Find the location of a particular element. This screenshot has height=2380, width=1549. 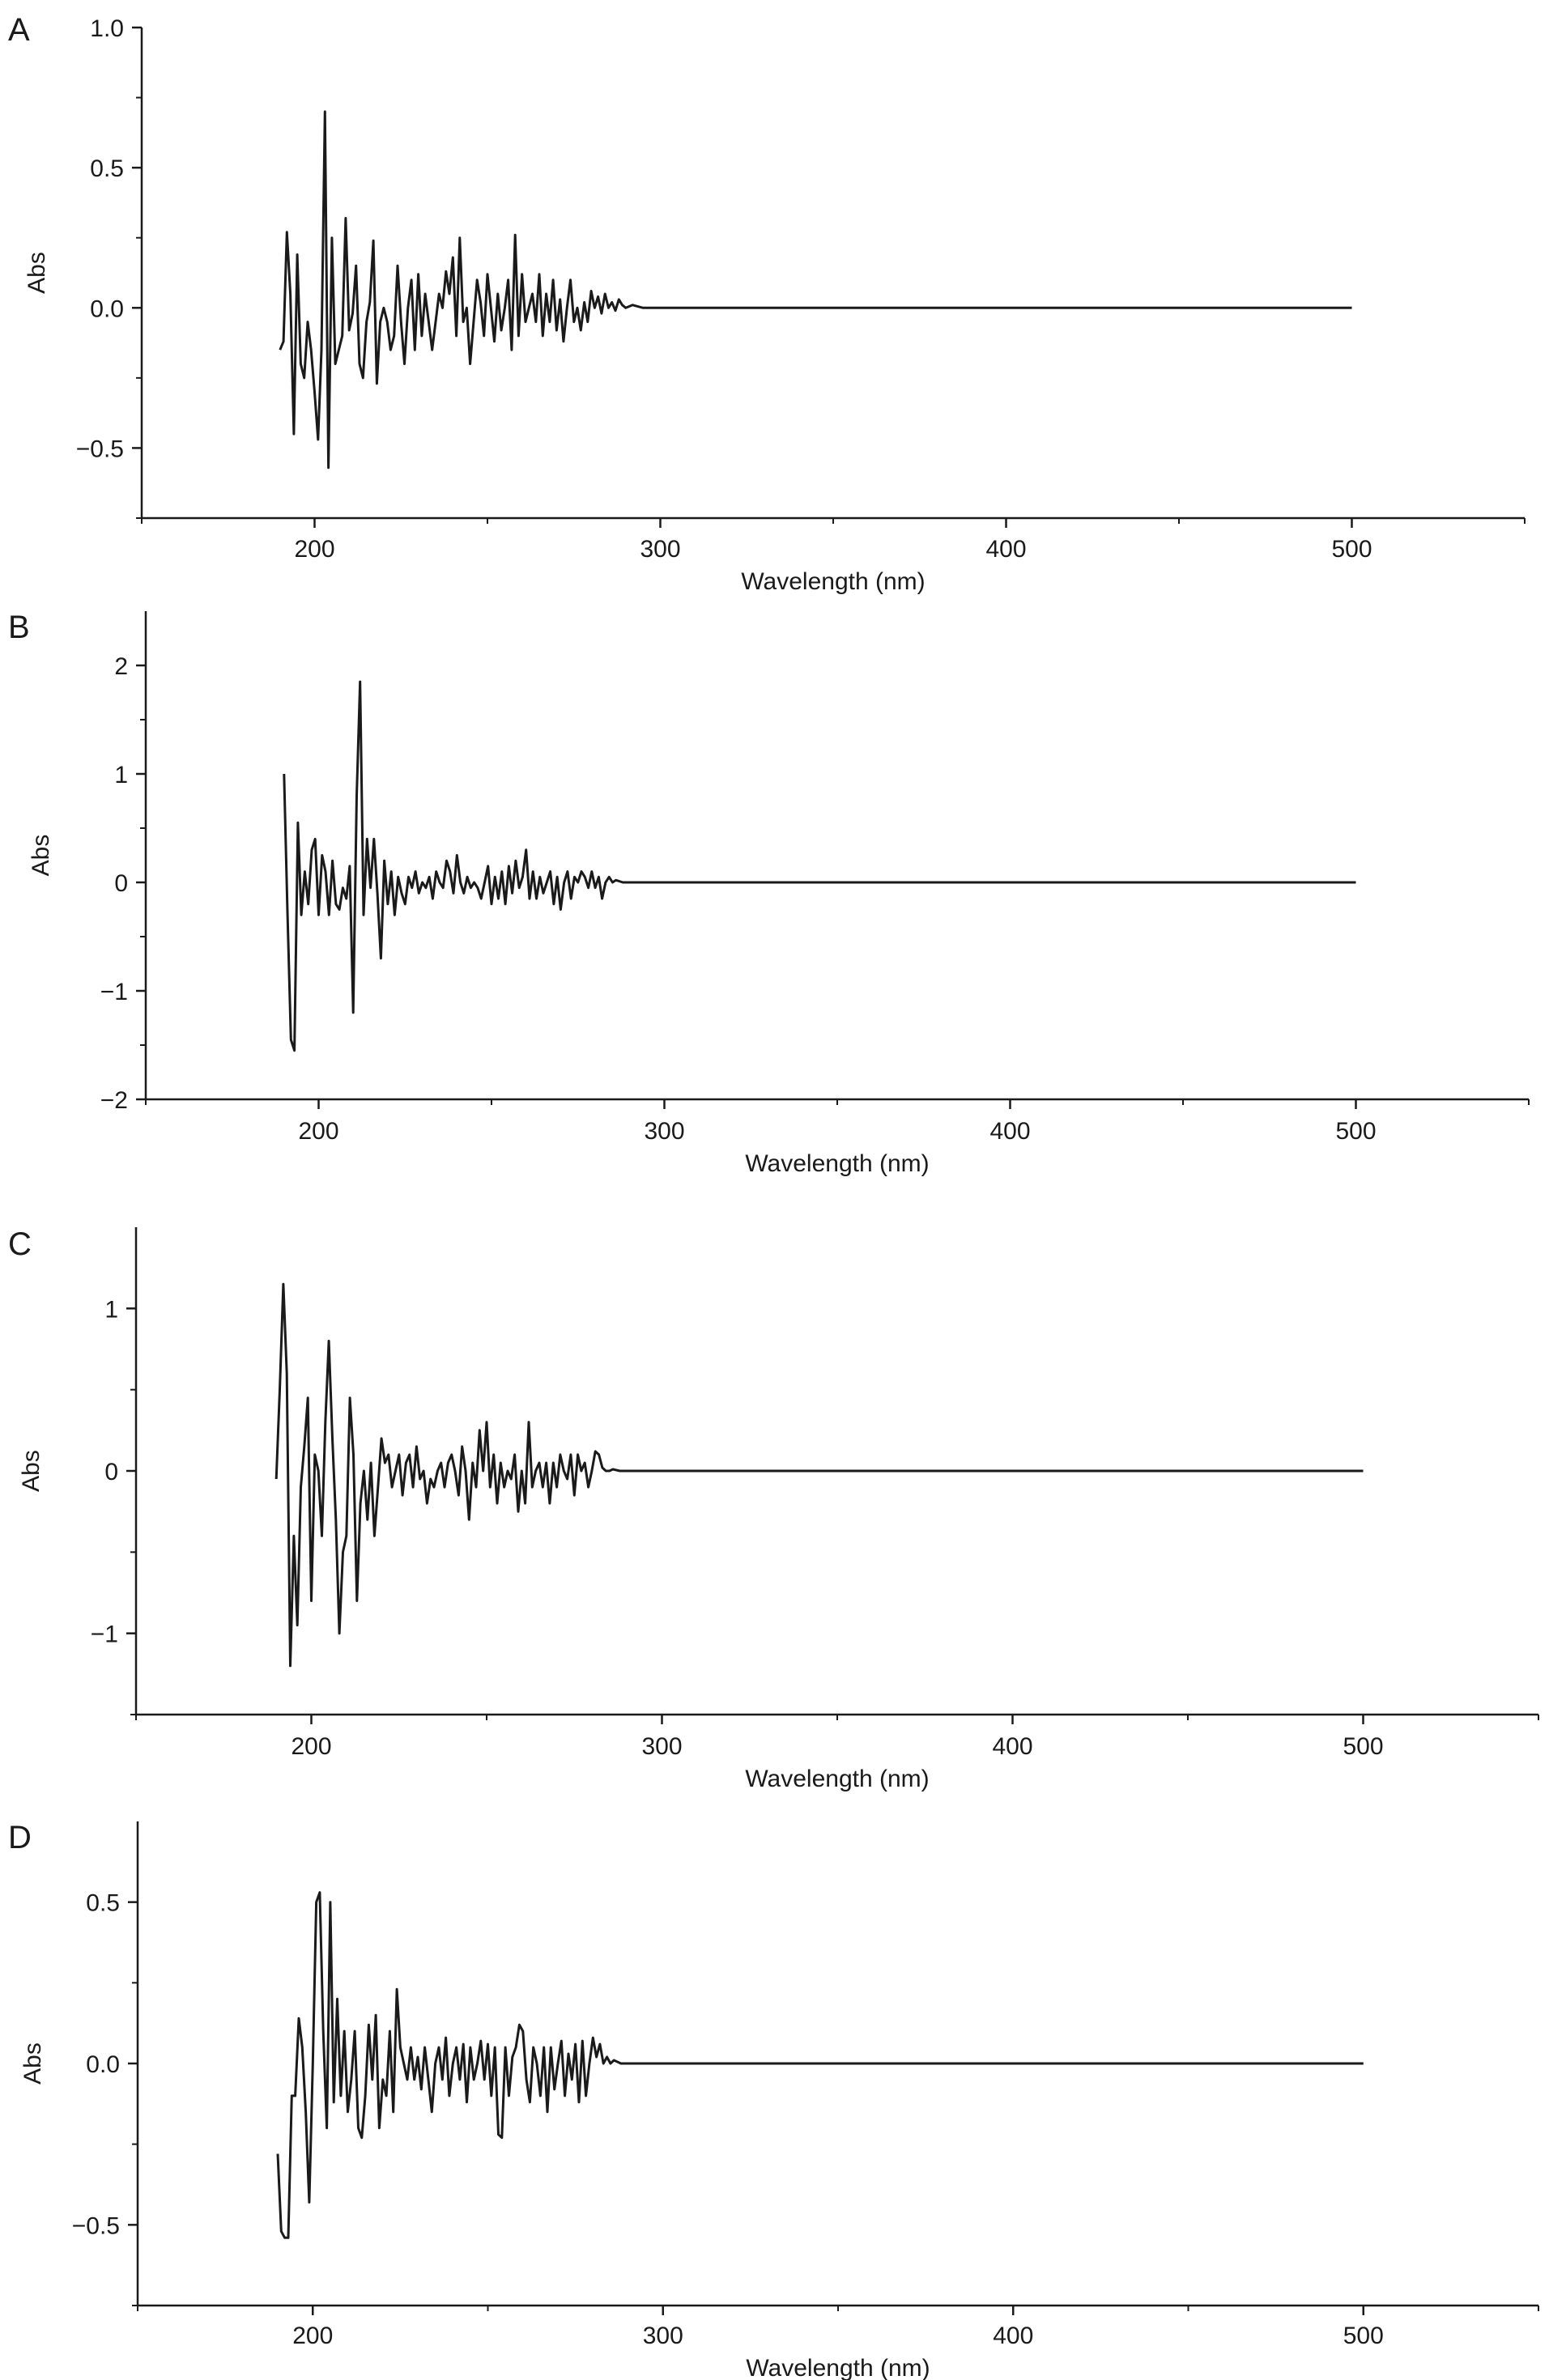

panel-label: D is located at coordinates (20, 1838).